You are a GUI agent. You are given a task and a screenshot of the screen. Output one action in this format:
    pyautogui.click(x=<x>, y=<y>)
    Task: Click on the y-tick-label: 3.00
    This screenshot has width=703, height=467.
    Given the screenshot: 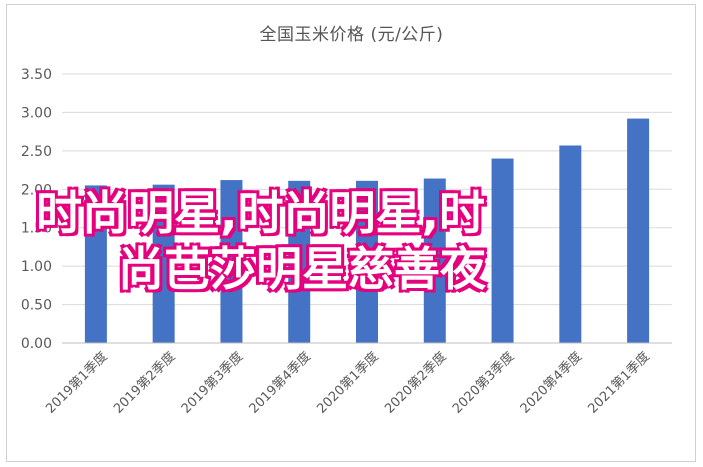 What is the action you would take?
    pyautogui.click(x=36, y=113)
    